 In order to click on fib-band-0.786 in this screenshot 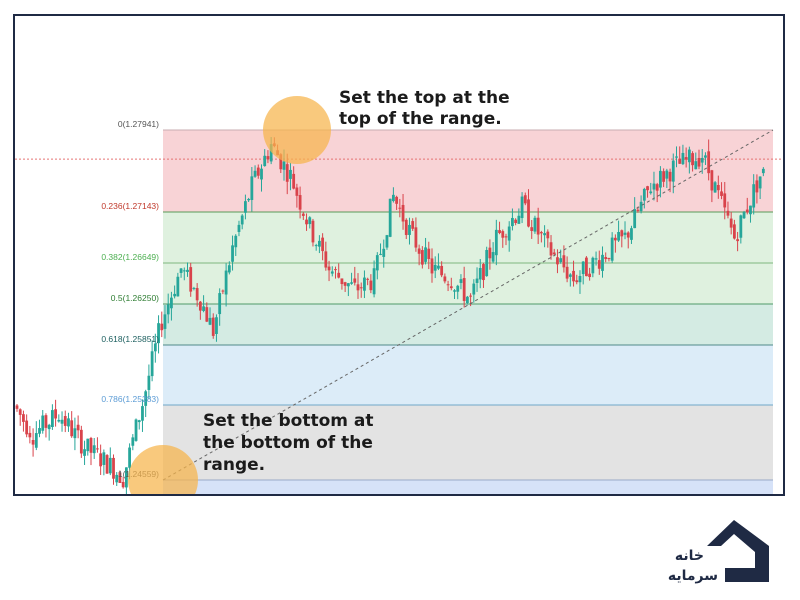, I will do `click(468, 442)`.